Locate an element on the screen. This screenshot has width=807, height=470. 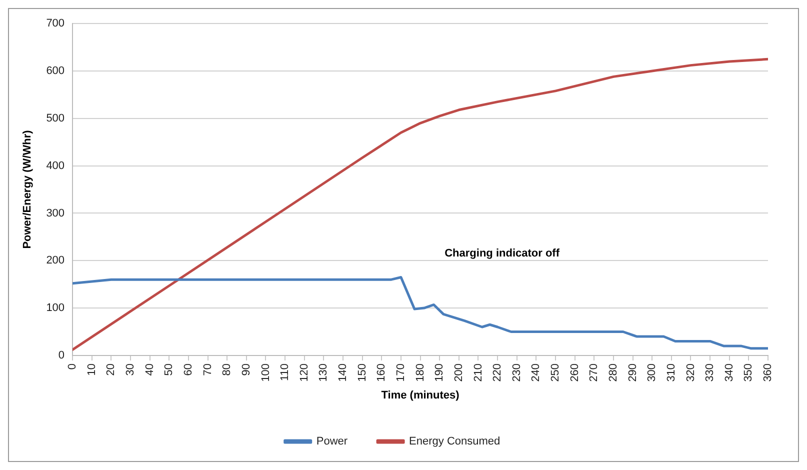
x-tick-label: 160 is located at coordinates (382, 372).